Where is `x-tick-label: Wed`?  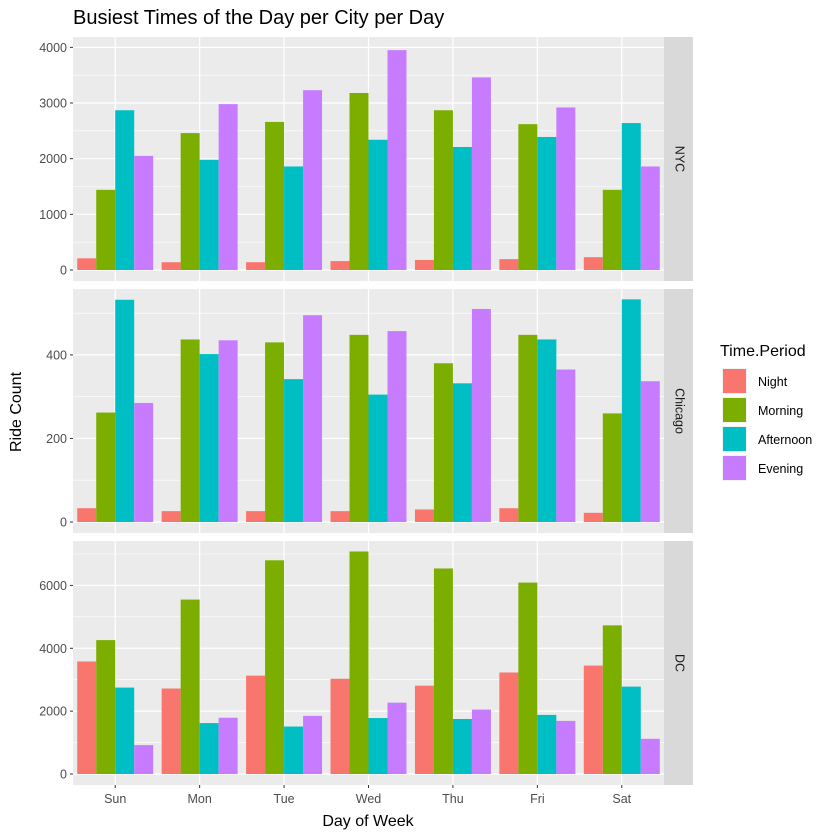
x-tick-label: Wed is located at coordinates (369, 799).